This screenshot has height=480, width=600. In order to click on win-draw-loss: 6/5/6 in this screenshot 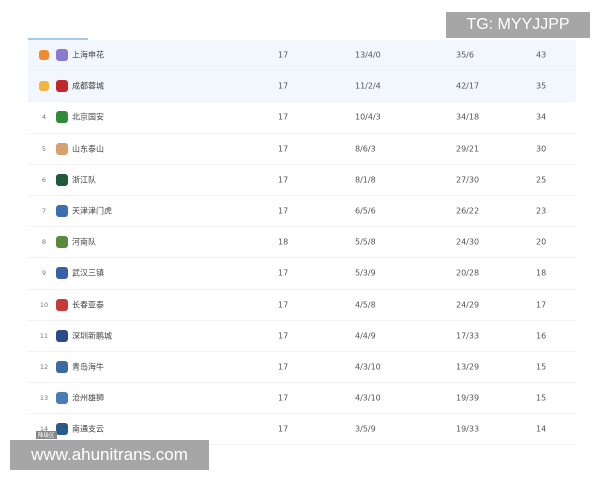, I will do `click(365, 211)`.